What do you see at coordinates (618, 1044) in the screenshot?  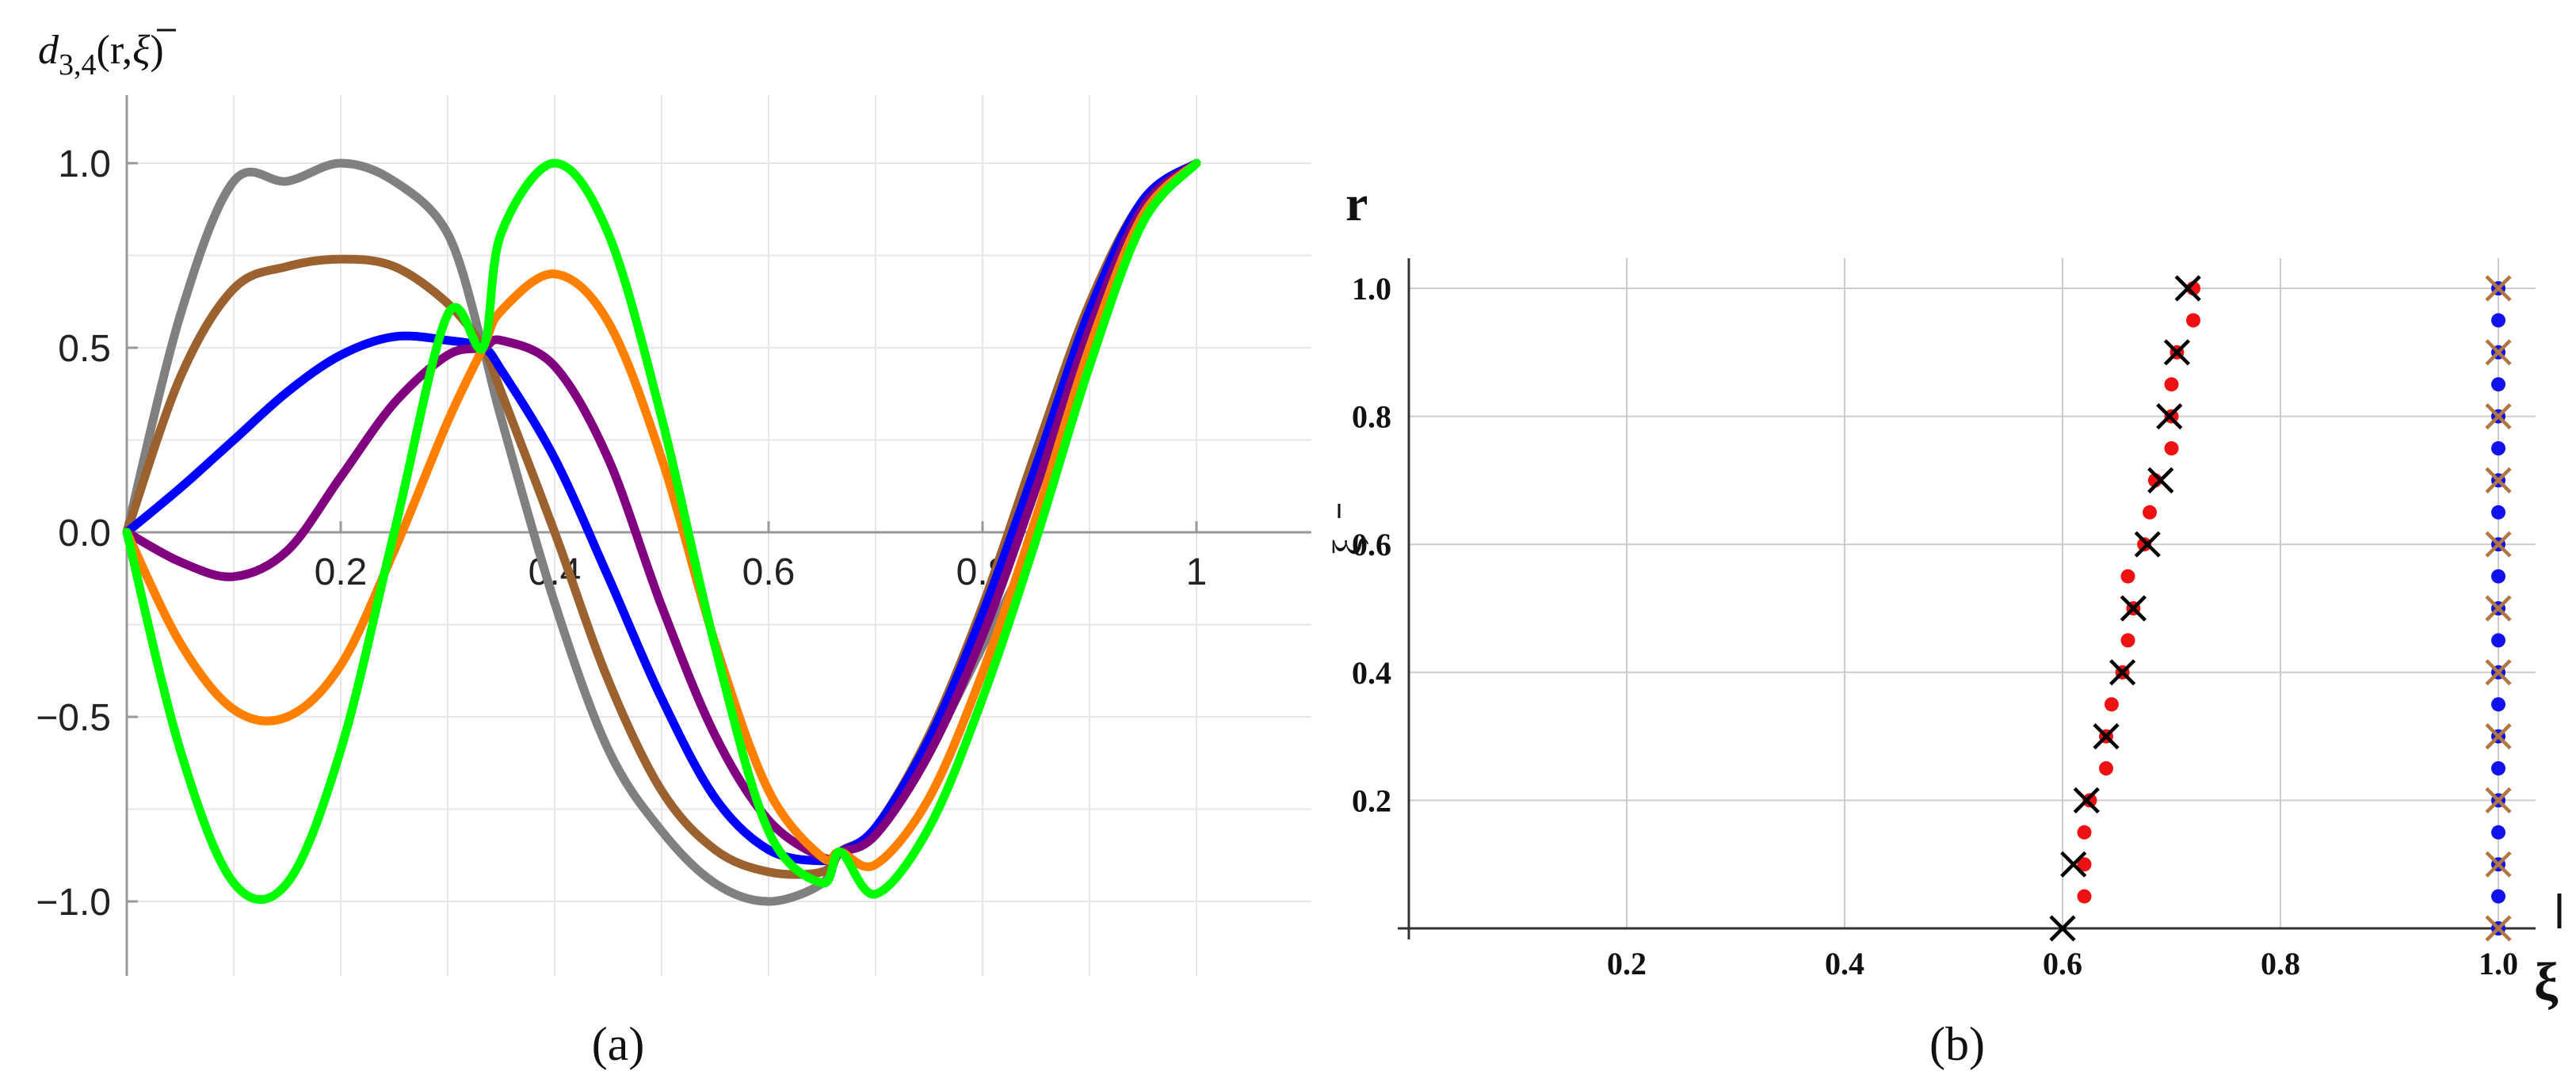 I see `panel-a-caption: (a)` at bounding box center [618, 1044].